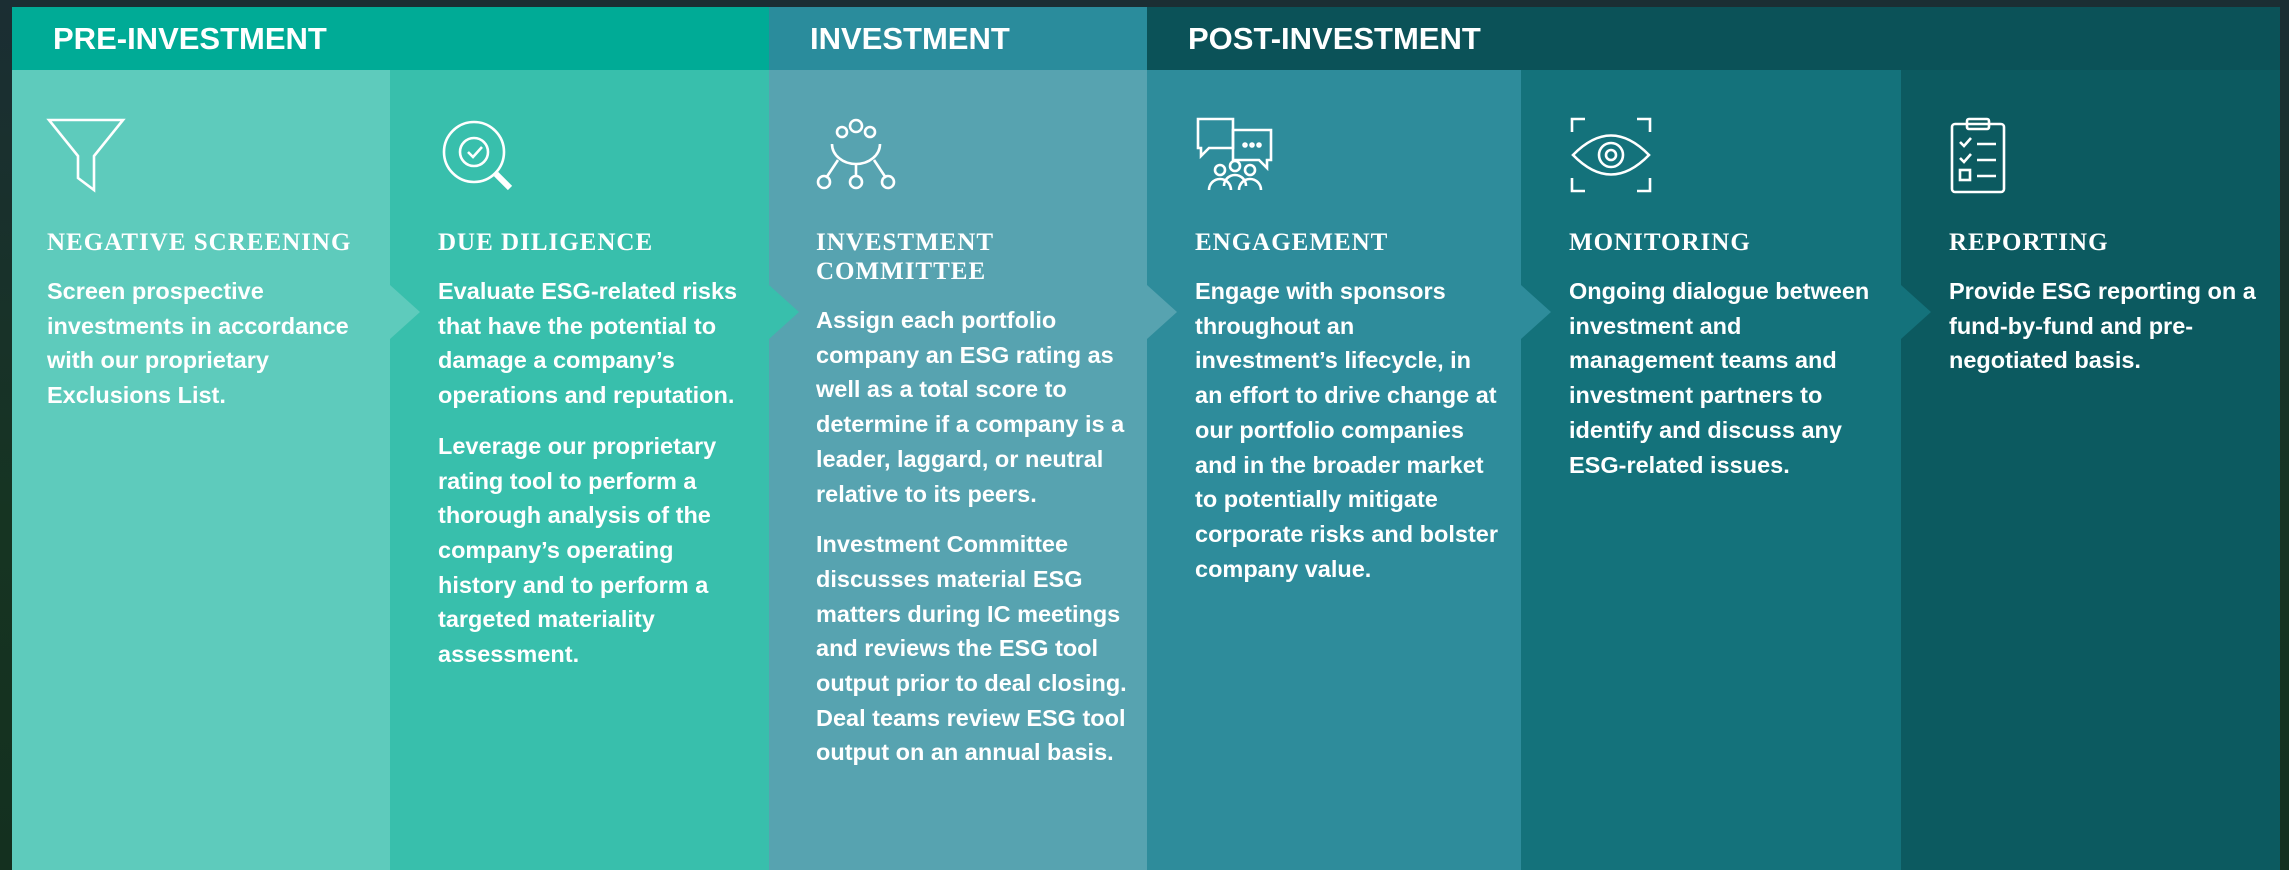  I want to click on stage-header: PRE-INVESTMENT, so click(390, 38).